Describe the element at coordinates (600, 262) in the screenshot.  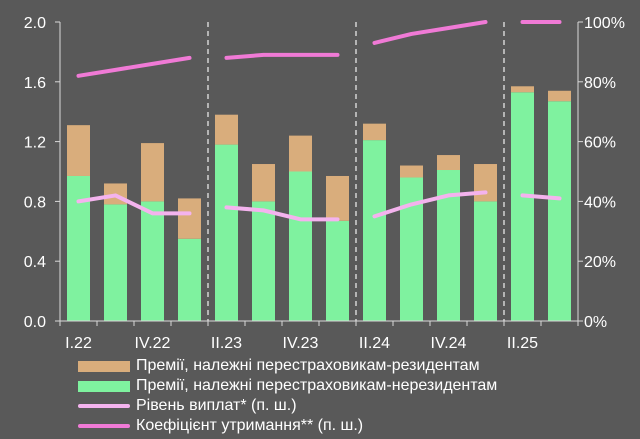
I see `y-right-tick-label: 20%` at that location.